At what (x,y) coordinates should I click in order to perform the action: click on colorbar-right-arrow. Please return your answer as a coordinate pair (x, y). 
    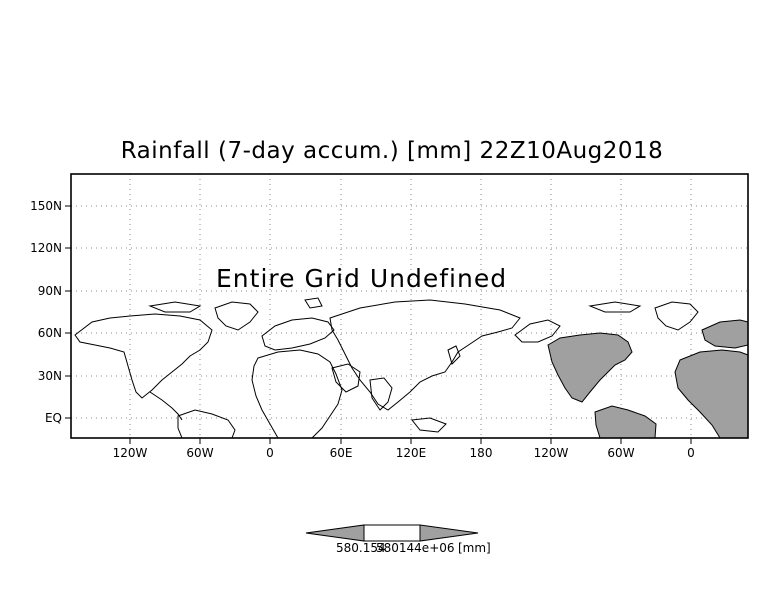
    Looking at the image, I should click on (449, 533).